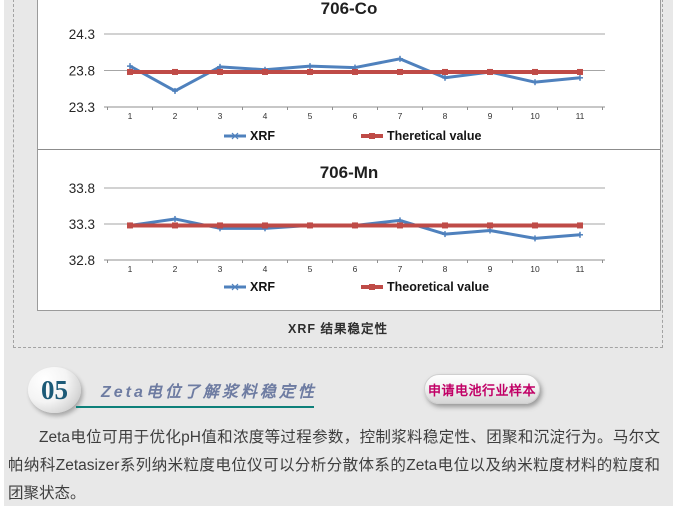 The image size is (677, 514). Describe the element at coordinates (82, 71) in the screenshot. I see `svg-text: 23.8` at that location.